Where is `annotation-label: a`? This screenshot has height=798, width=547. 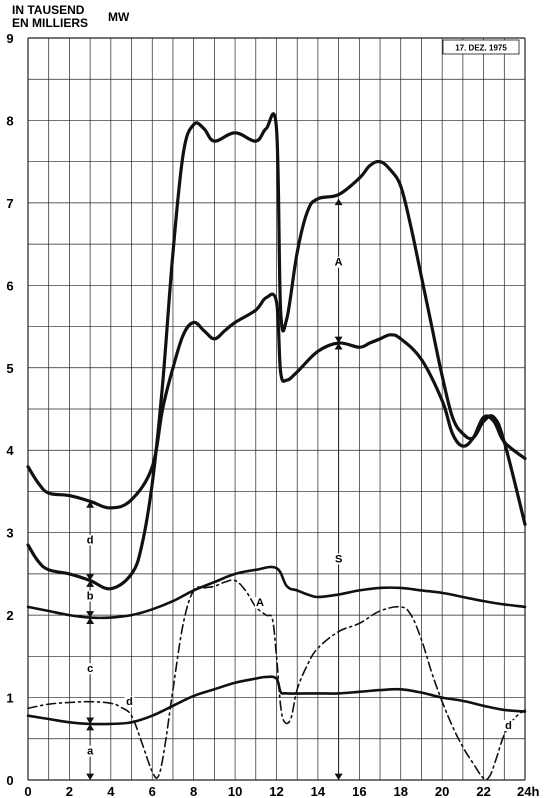 annotation-label: a is located at coordinates (90, 752).